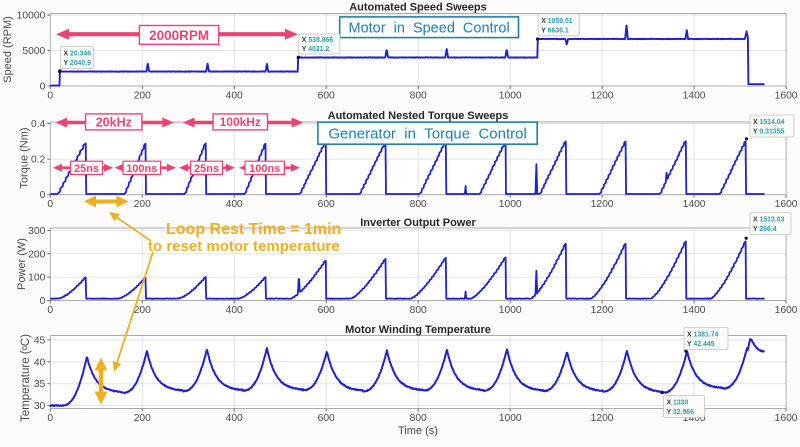  What do you see at coordinates (31, 16) in the screenshot?
I see `svg-text: 10000` at bounding box center [31, 16].